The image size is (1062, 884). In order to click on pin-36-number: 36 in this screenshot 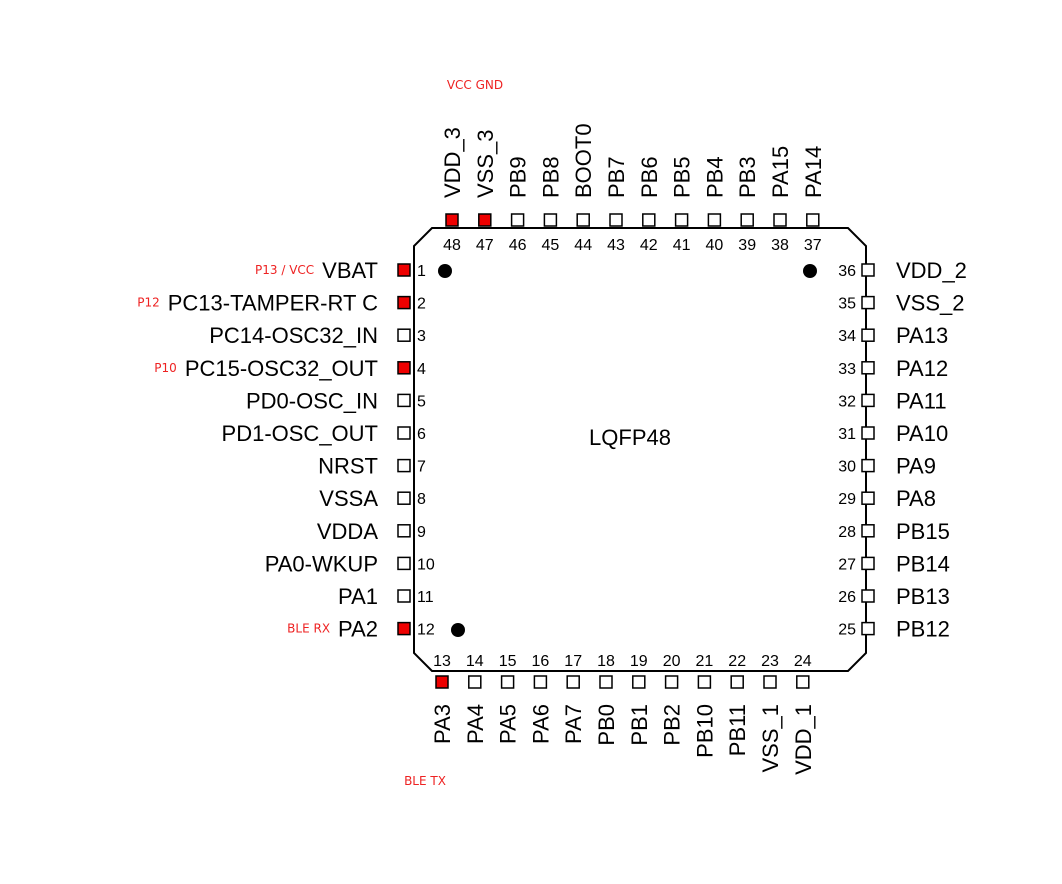, I will do `click(847, 271)`.